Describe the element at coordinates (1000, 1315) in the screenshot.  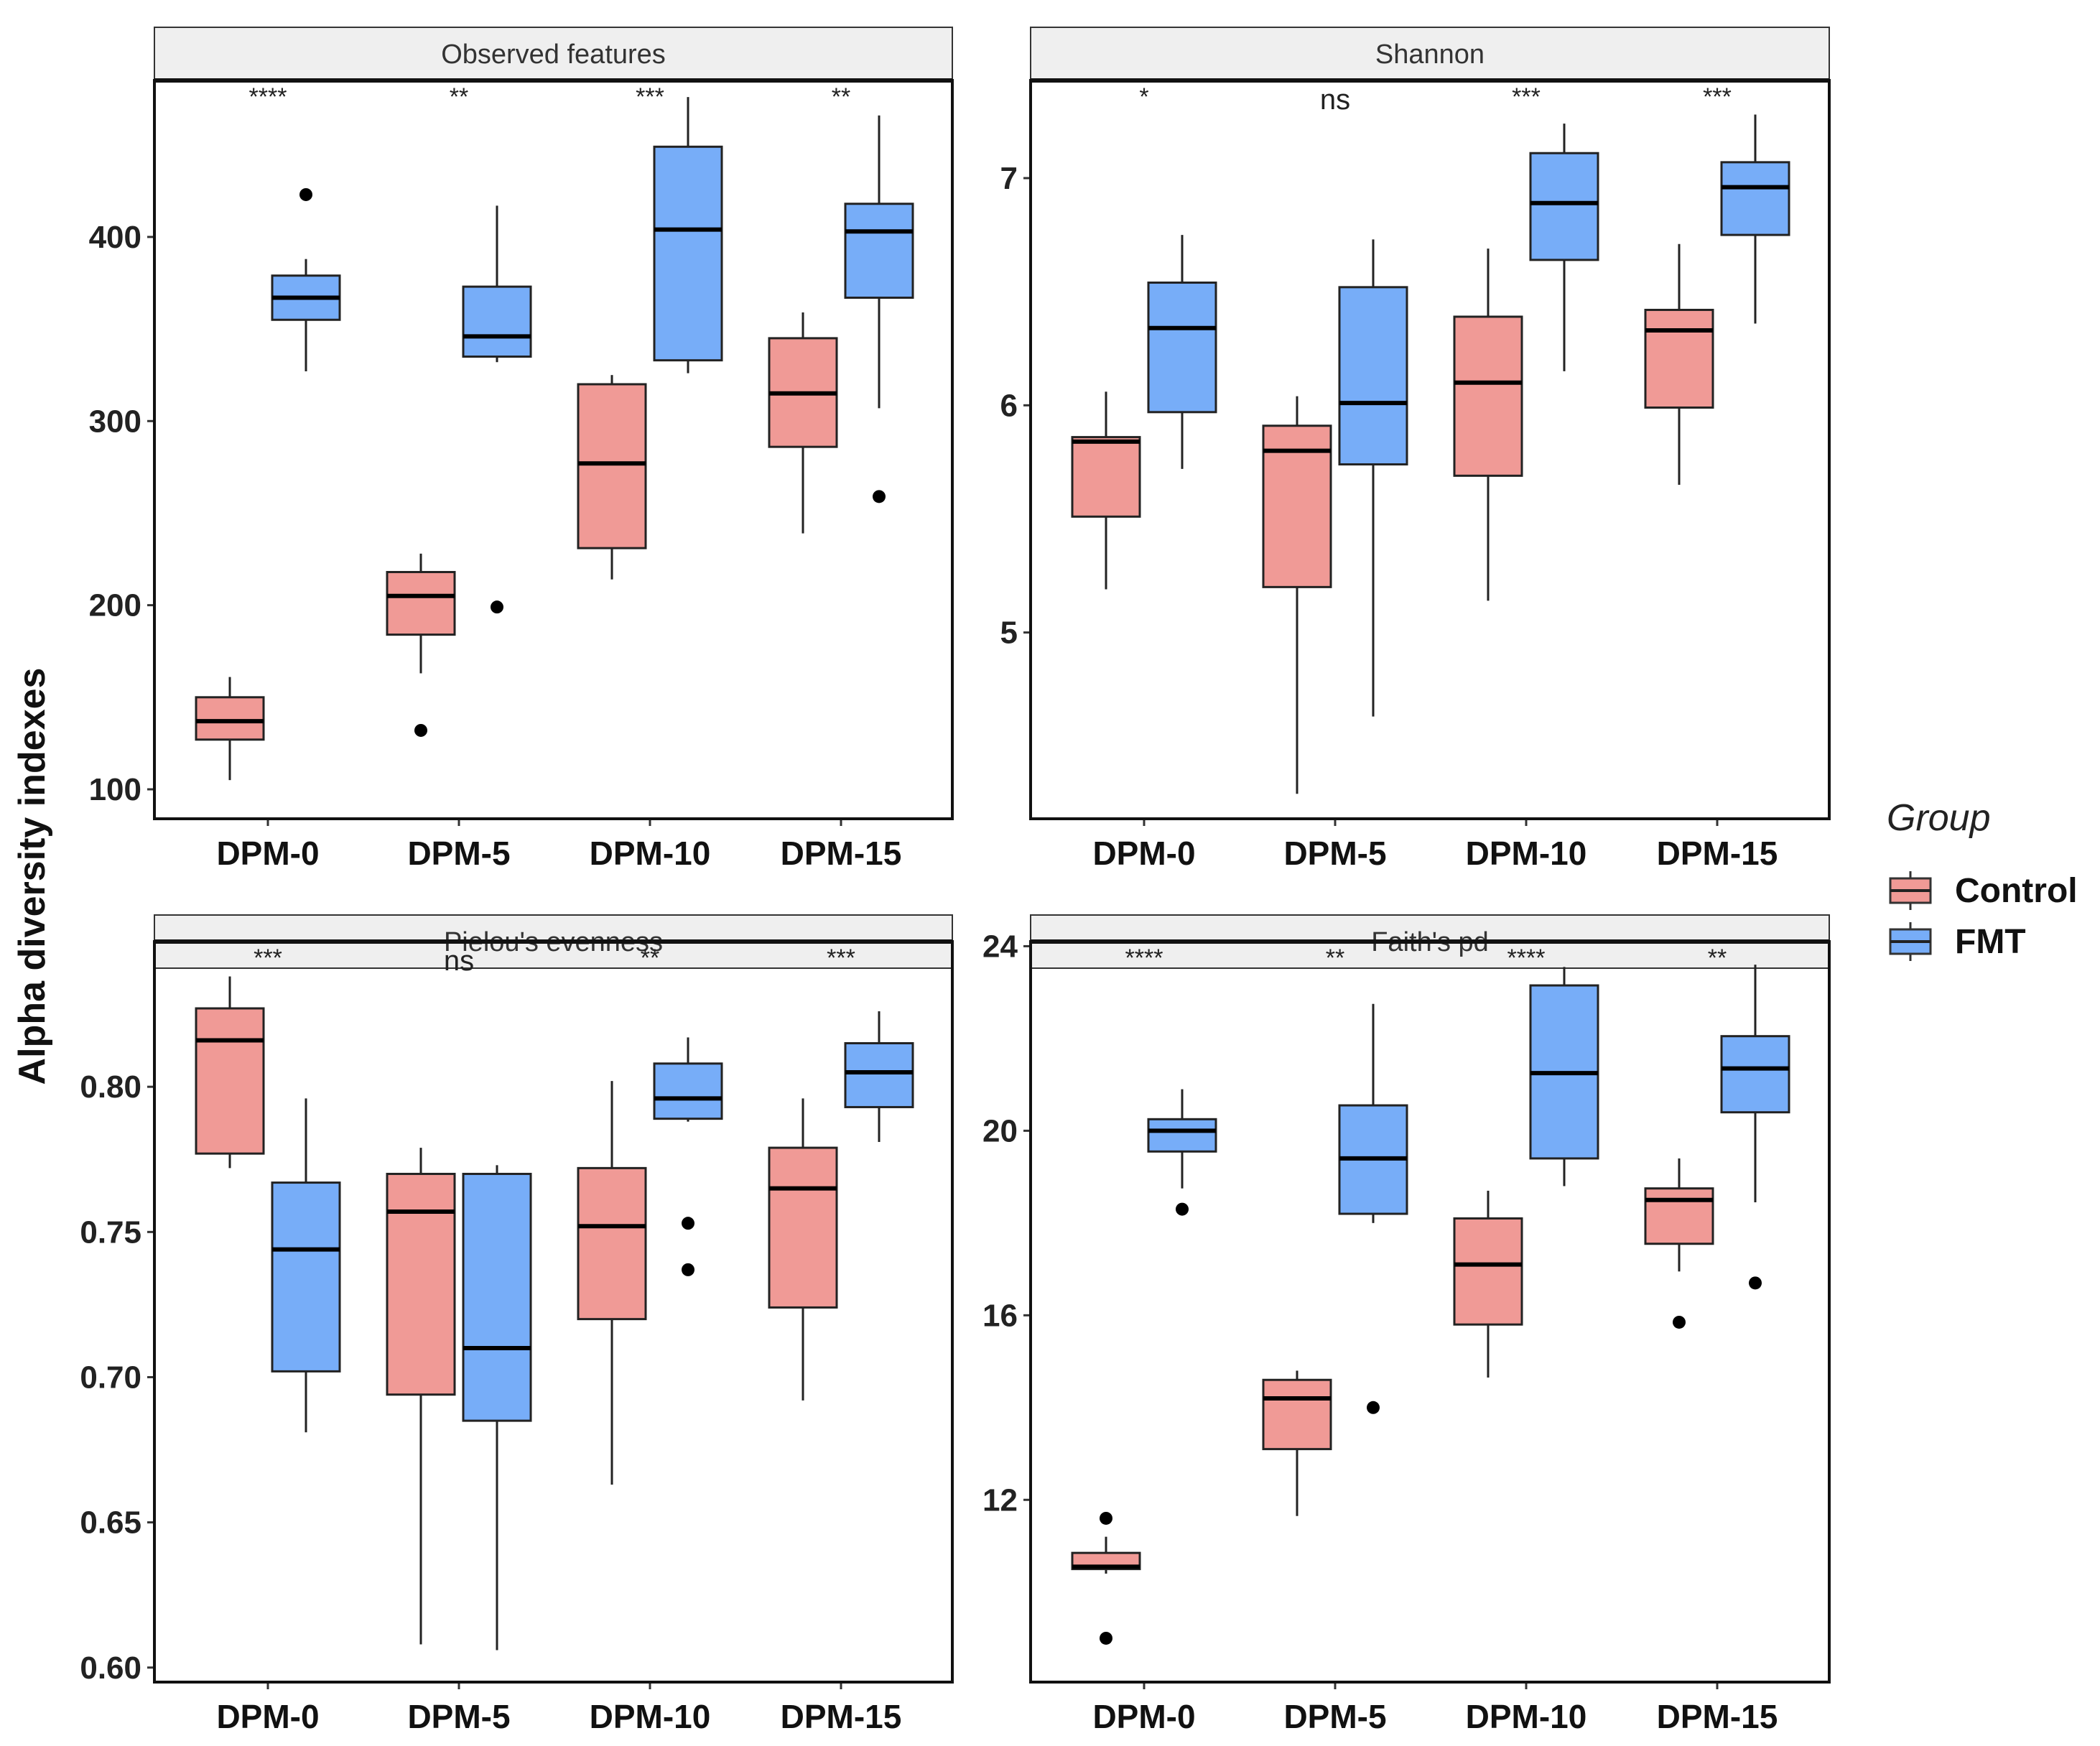
I see `y-tick-label: 16` at that location.